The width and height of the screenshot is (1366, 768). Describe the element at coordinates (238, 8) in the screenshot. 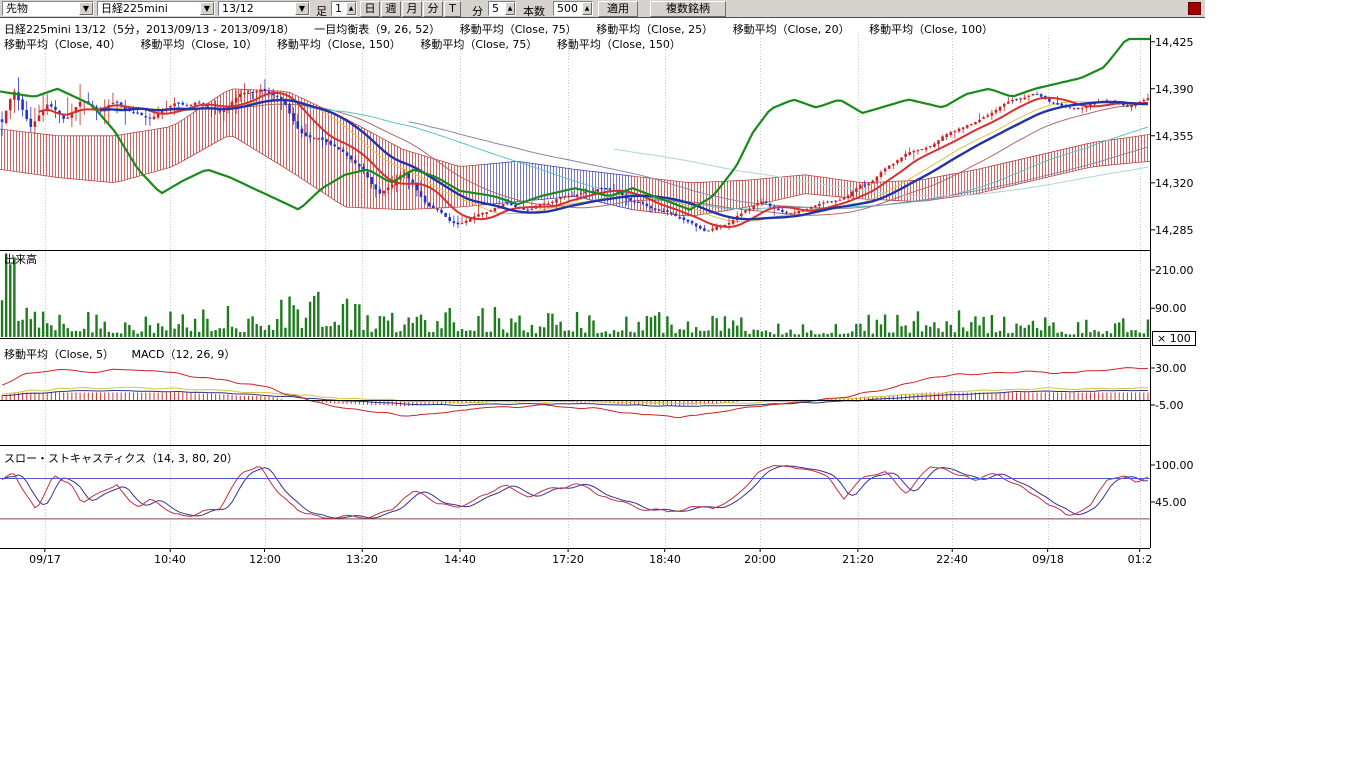

I see `contract-month-value: 13/12` at that location.